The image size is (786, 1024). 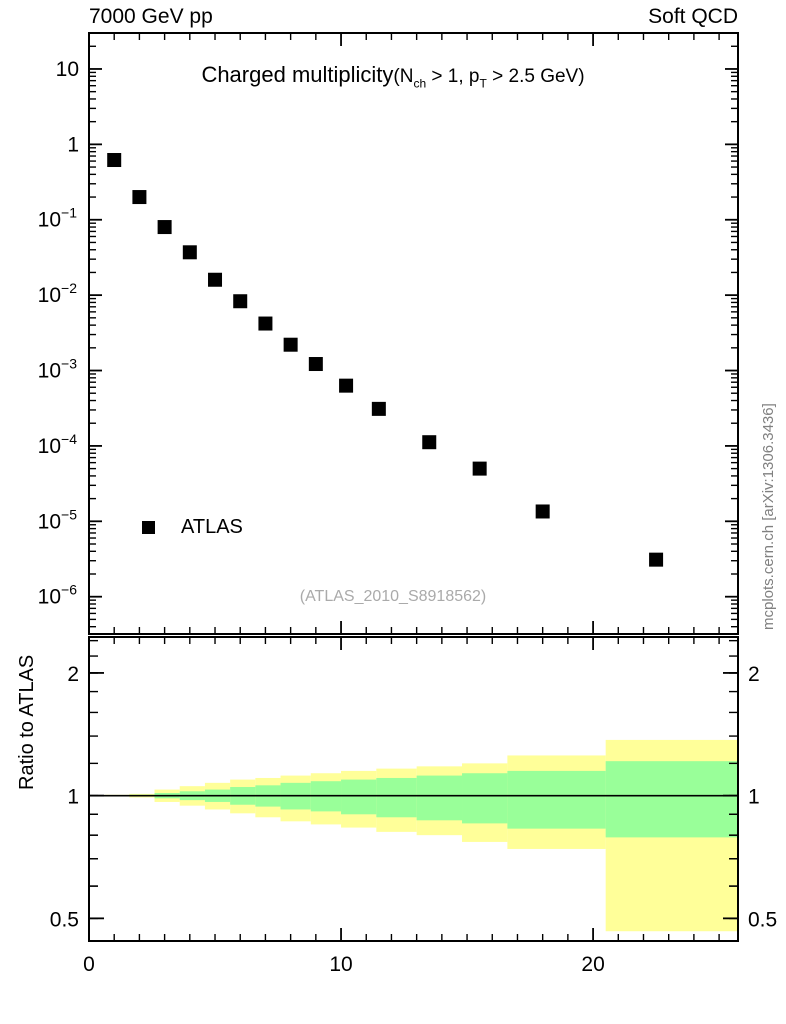 What do you see at coordinates (768, 330) in the screenshot?
I see `source-attribution-note: mcplots.cern.ch [arXiv:1306.3436]` at bounding box center [768, 330].